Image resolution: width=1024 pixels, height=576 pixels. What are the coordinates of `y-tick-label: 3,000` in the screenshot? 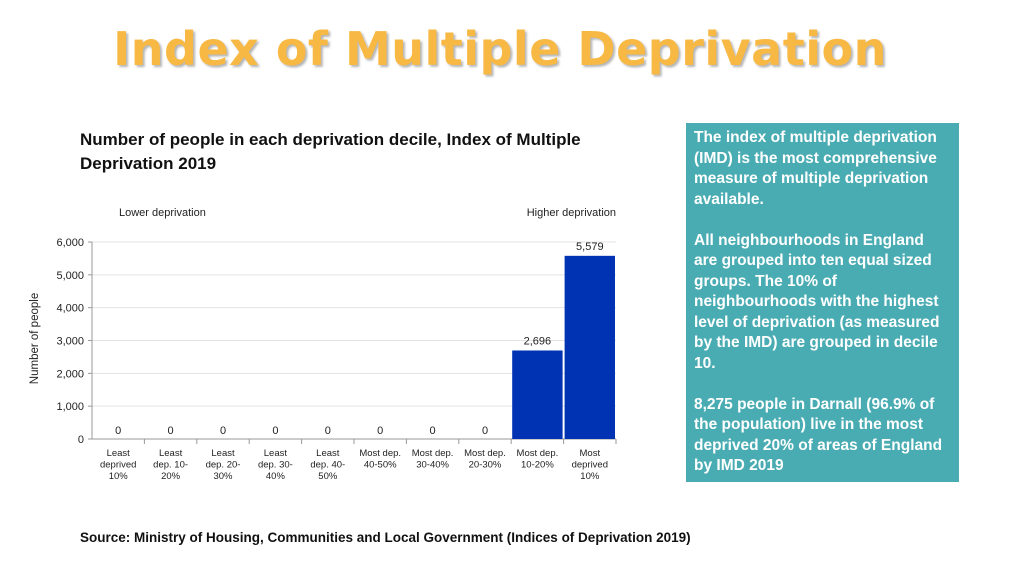 It's located at (70, 342).